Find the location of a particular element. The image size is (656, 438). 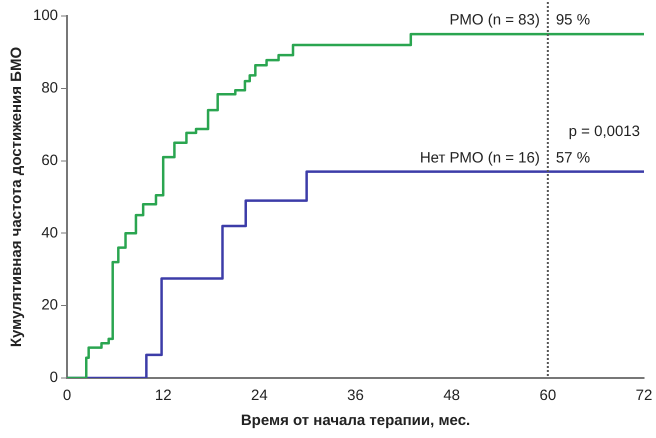

x-tick-label: 48 is located at coordinates (451, 395).